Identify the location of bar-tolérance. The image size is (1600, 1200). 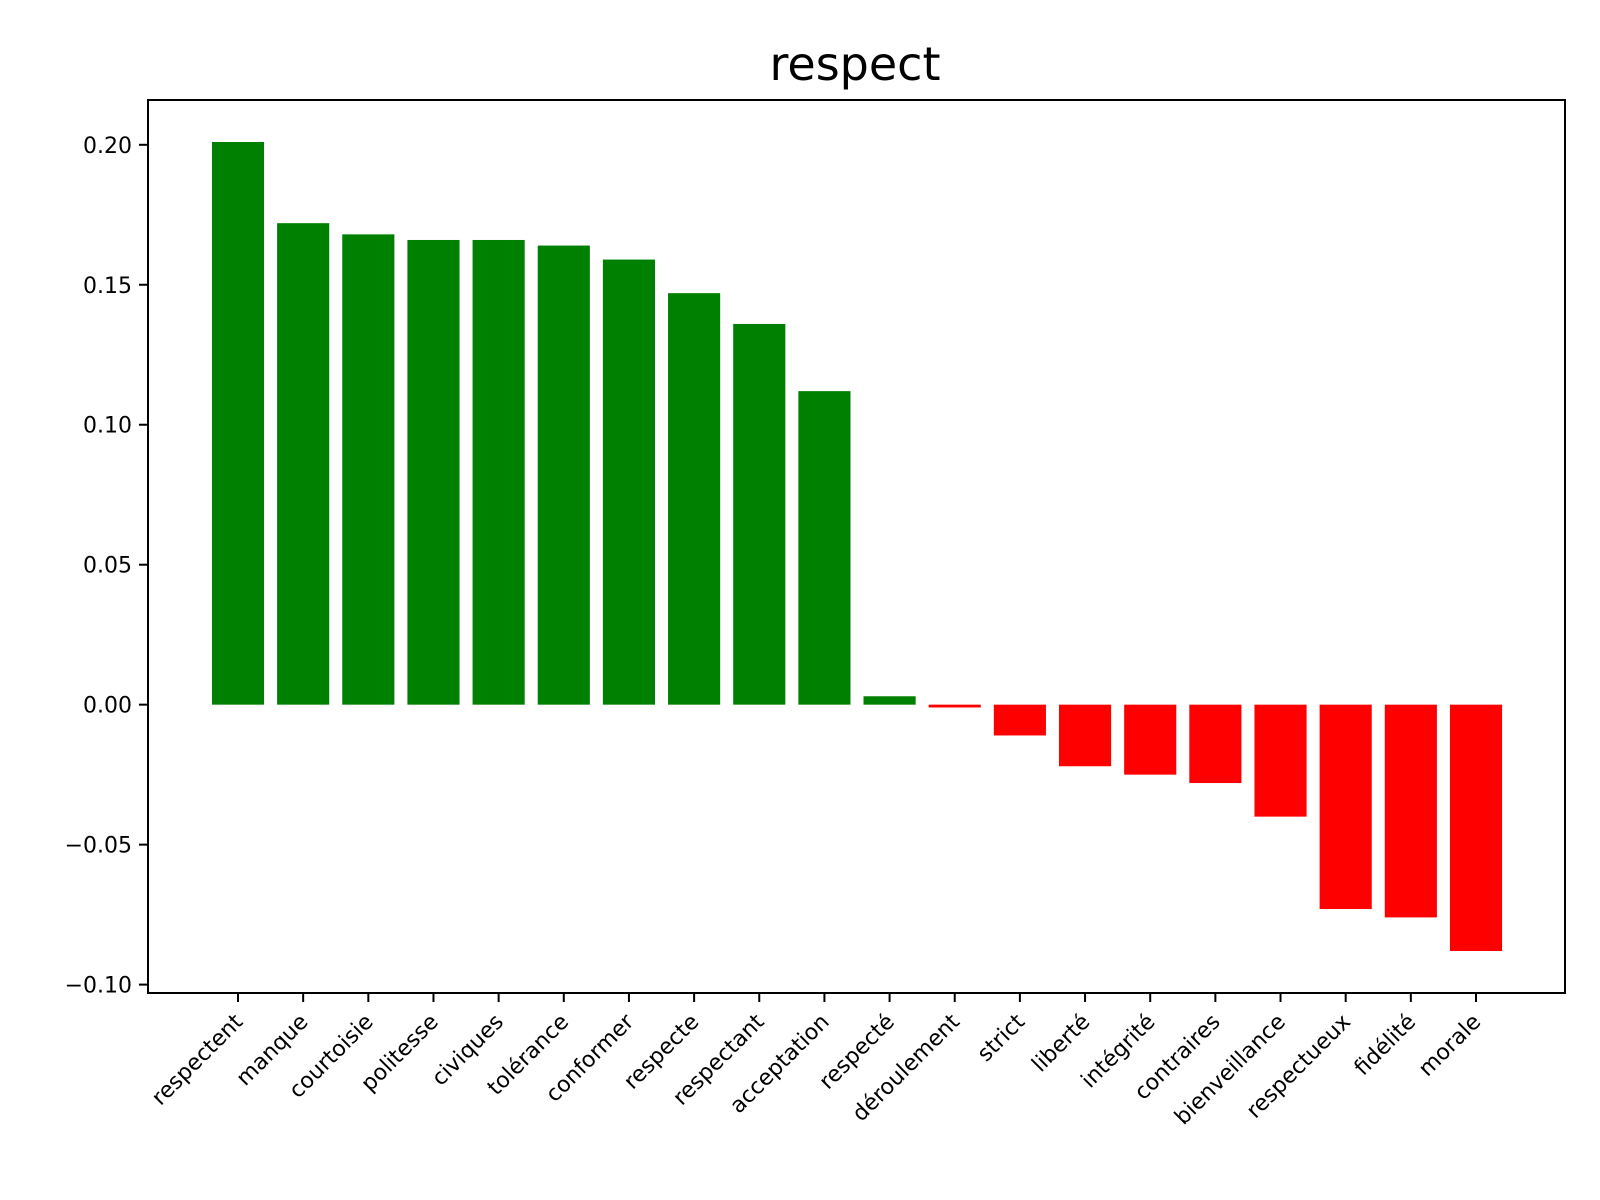
(563, 475).